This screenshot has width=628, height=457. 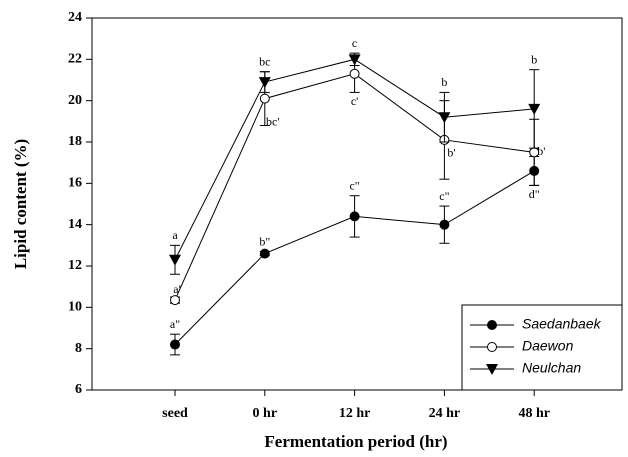 I want to click on significance-letter: a', so click(x=177, y=289).